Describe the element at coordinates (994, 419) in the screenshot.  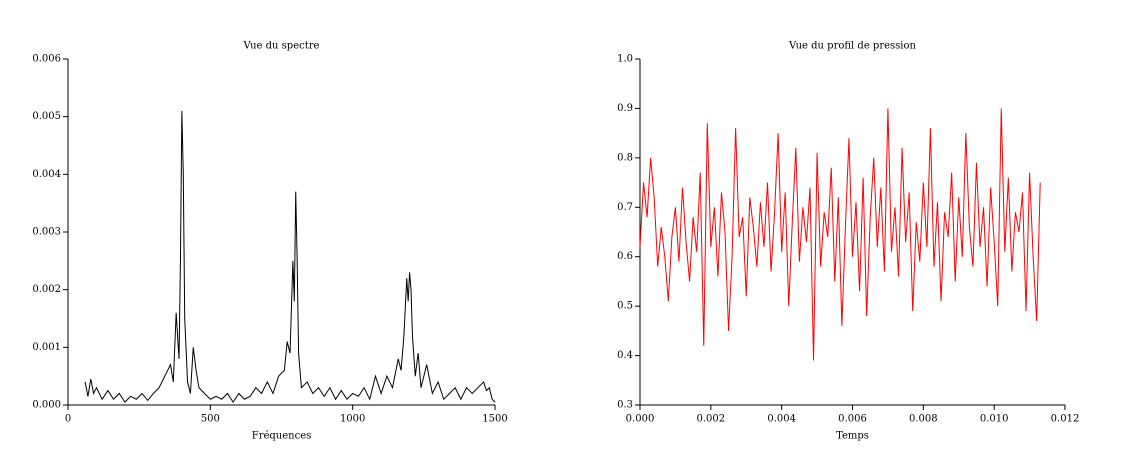
I see `x-tick-label: 0.010` at that location.